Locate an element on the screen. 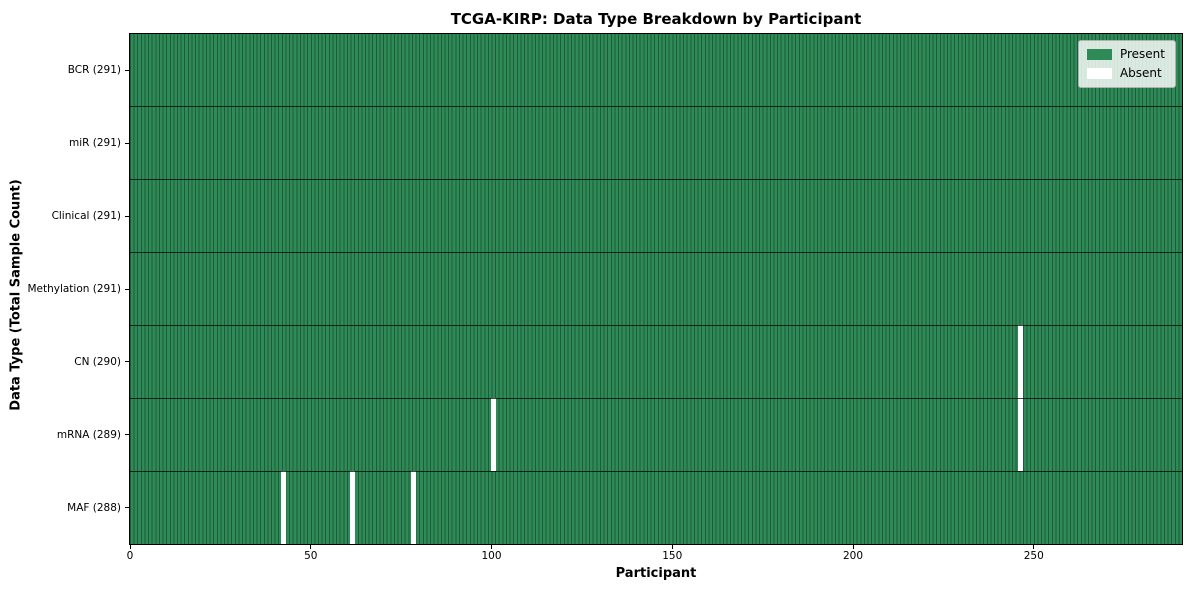 This screenshot has width=1200, height=600. legend-swatch-present is located at coordinates (1099, 54).